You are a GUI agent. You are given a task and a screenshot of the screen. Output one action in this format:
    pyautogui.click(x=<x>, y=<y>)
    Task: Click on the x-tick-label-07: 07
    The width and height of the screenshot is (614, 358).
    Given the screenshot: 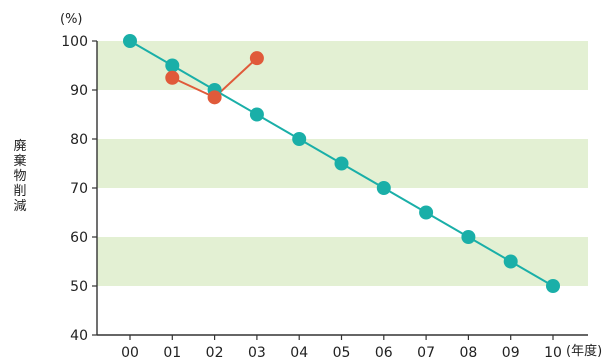 What is the action you would take?
    pyautogui.click(x=426, y=351)
    